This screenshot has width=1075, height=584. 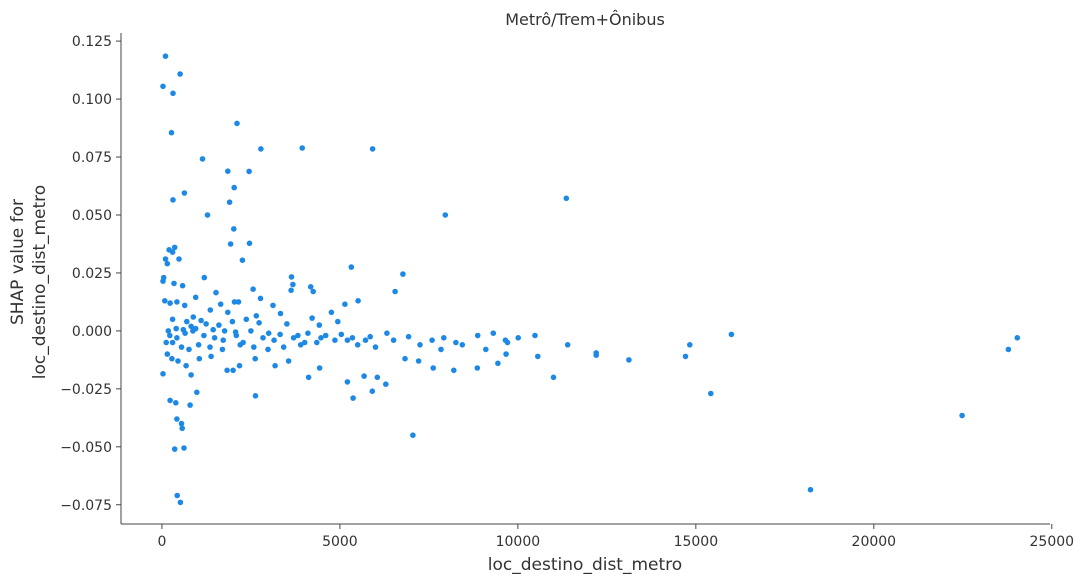 What do you see at coordinates (29, 282) in the screenshot?
I see `y-axis-label: SHAP value for loc_destino_dist_metro` at bounding box center [29, 282].